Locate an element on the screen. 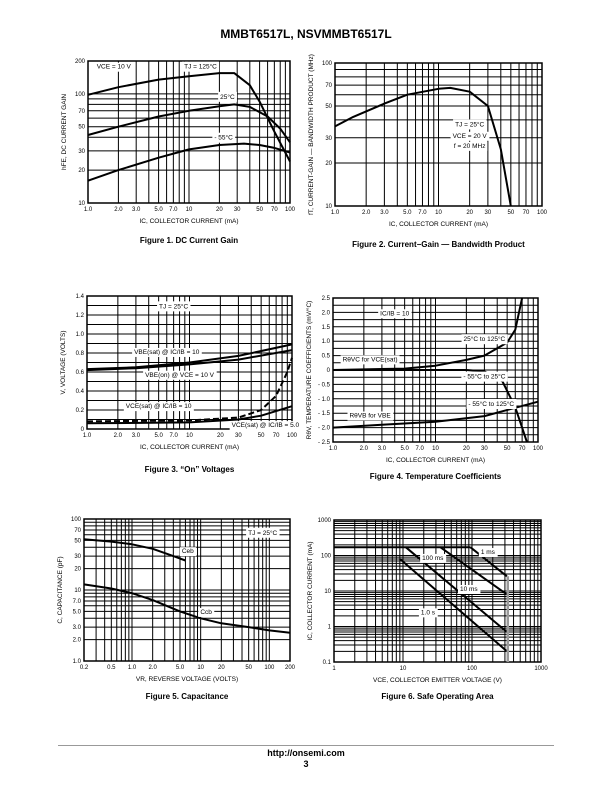 This screenshot has height=792, width=612. annotation-label: - 55°C is located at coordinates (223, 138).